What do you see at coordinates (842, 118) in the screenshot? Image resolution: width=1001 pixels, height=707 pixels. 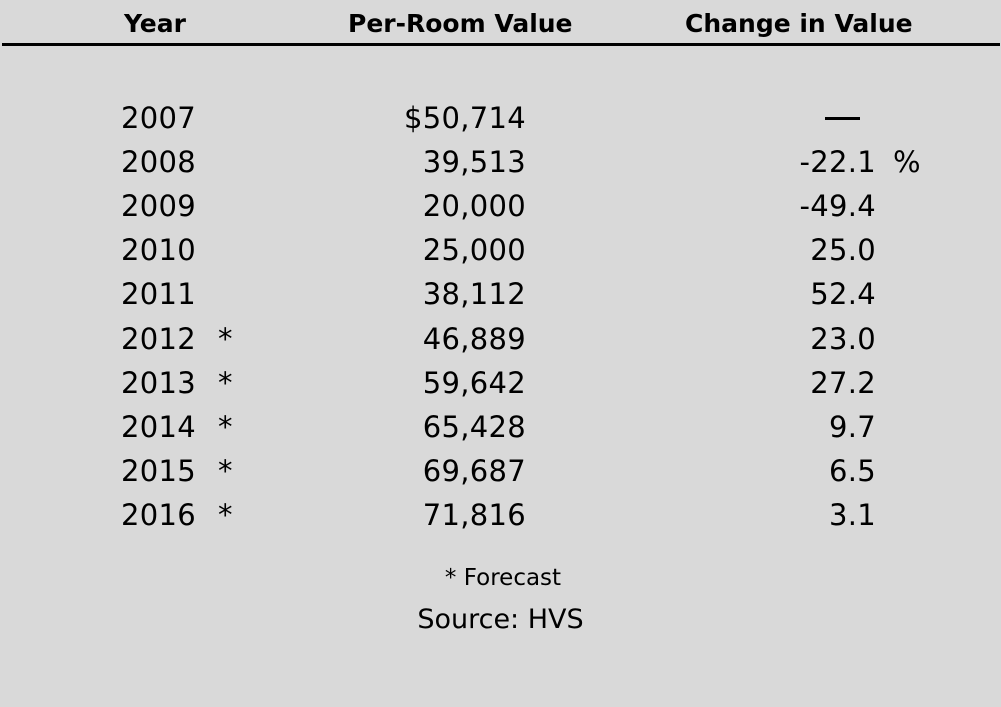 I see `no-change-dash` at bounding box center [842, 118].